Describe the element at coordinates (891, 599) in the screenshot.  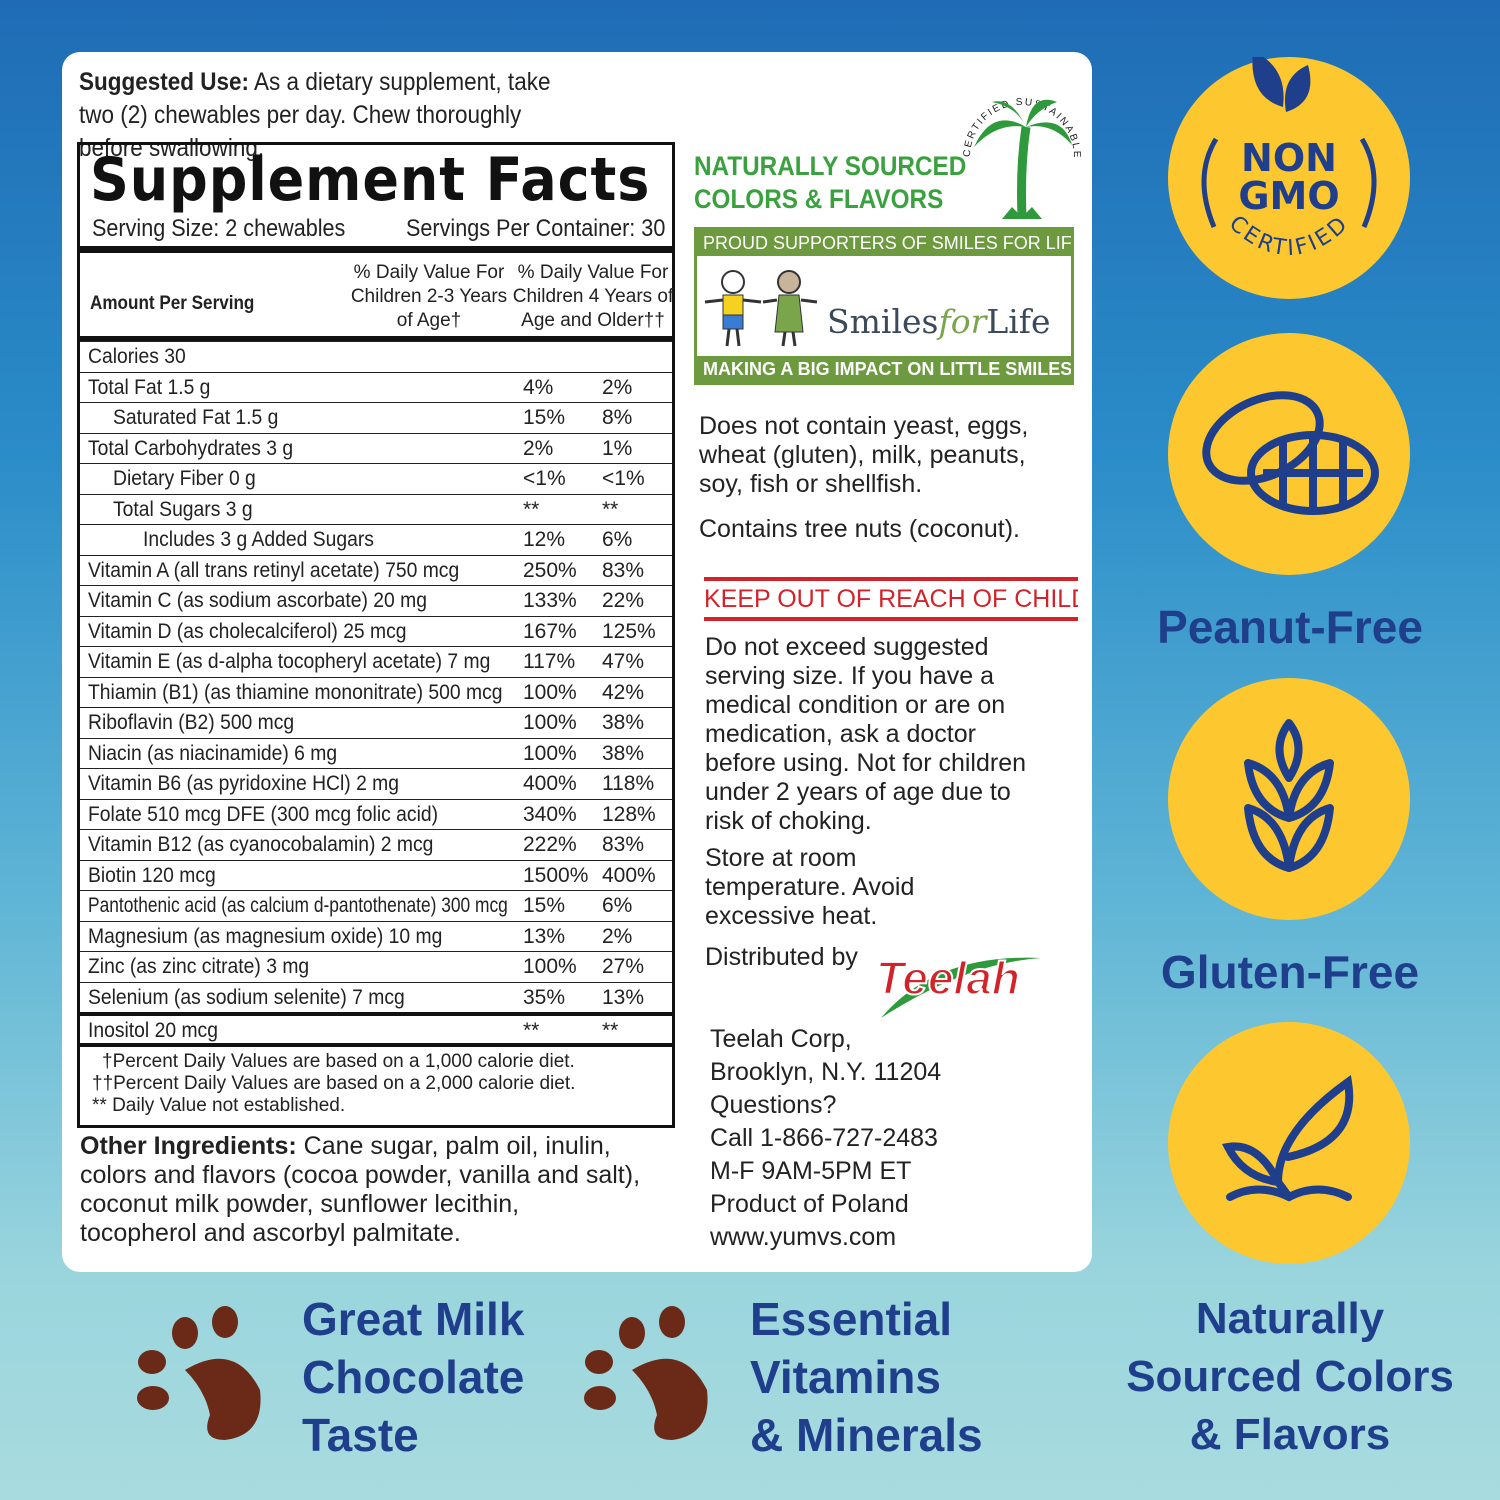
I see `warning-title: KEEP OUT OF REACH OF CHILDREN` at that location.